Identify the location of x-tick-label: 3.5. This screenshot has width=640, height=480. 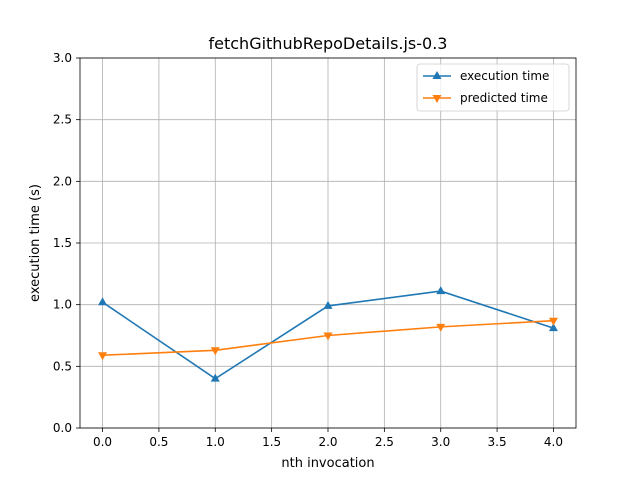
(497, 442).